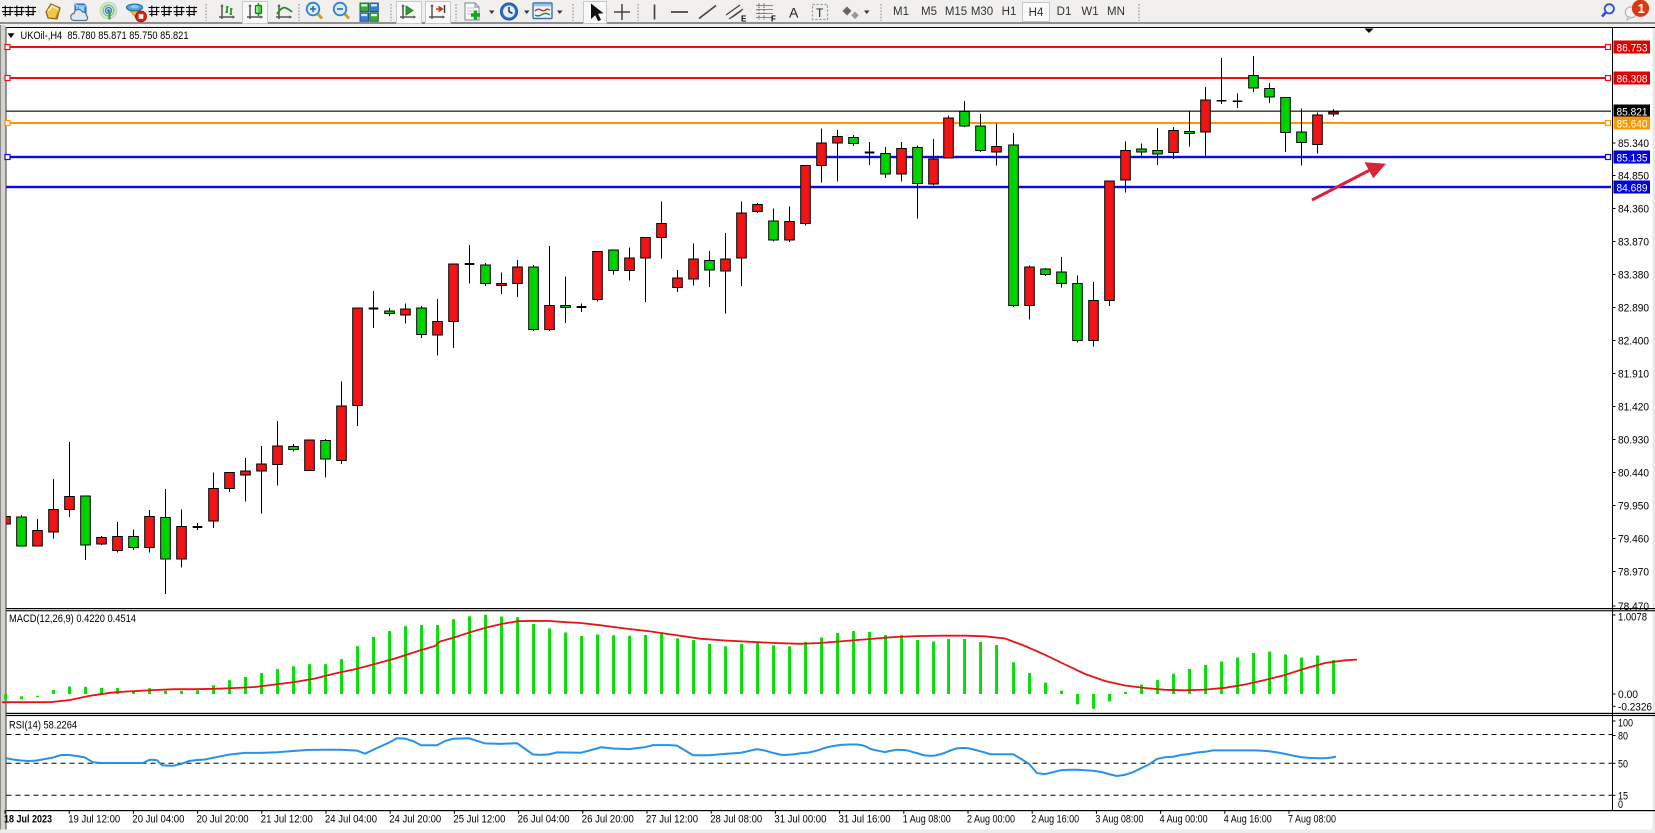 The image size is (1655, 833). I want to click on svg-text: 84.360, so click(1633, 210).